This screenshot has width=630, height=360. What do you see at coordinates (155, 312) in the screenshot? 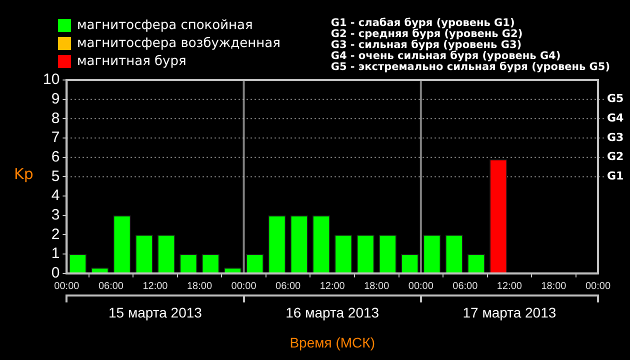
I see `x2-tick-label: 15 марта 2013` at bounding box center [155, 312].